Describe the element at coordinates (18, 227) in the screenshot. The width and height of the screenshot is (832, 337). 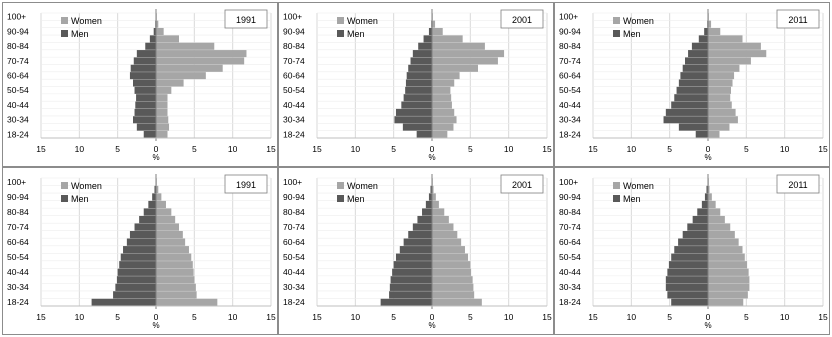
I see `y-tick-label: 70-74` at that location.